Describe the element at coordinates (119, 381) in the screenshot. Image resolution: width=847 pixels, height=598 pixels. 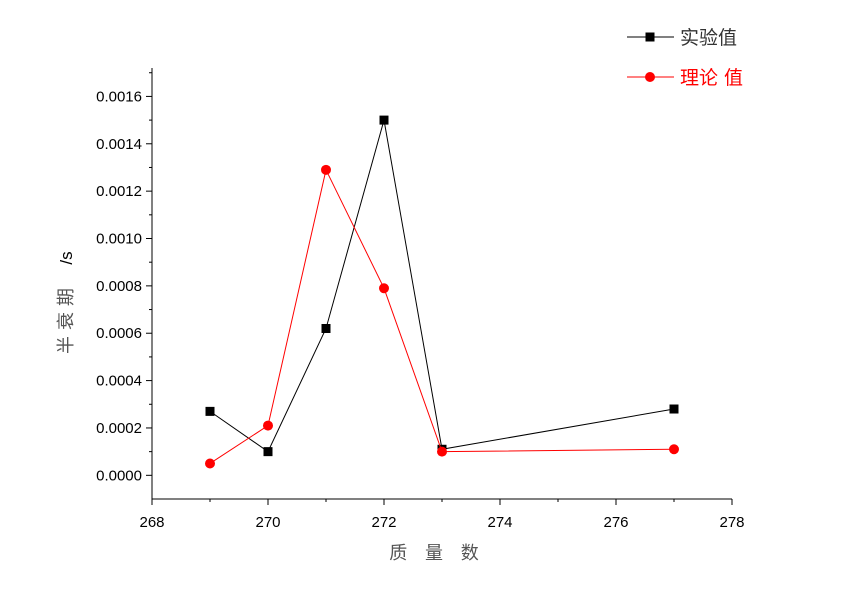
I see `y-tick-label: 0.0004` at that location.